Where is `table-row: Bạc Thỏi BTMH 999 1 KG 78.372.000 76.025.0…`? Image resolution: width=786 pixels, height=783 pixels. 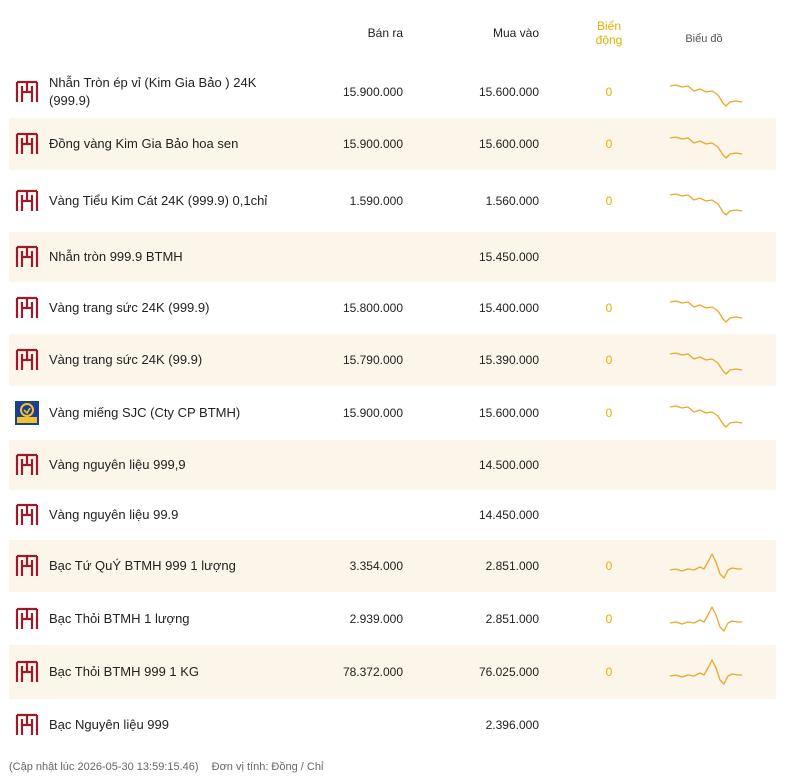
table-row: Bạc Thỏi BTMH 999 1 KG 78.372.000 76.025.0… is located at coordinates (392, 672).